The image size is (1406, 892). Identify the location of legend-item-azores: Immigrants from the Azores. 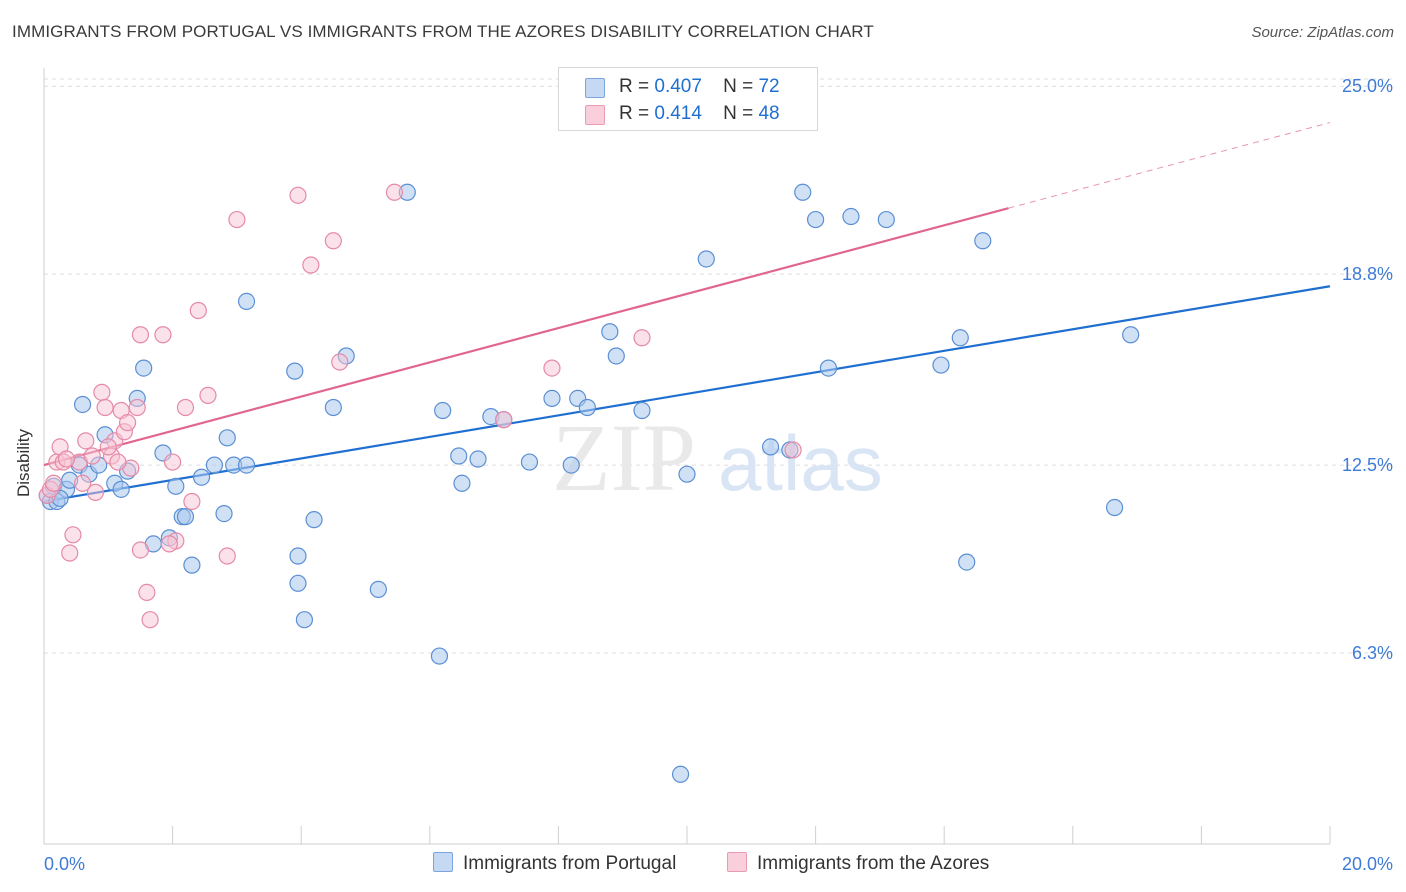
(858, 863).